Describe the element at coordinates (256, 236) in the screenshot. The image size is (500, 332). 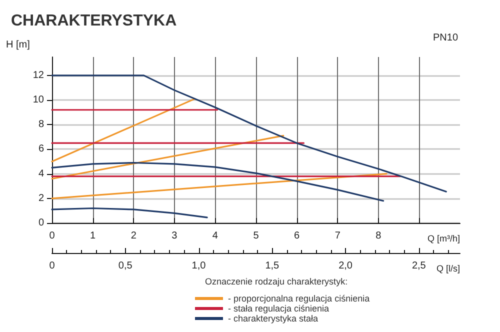
I see `x-tick-label: 5` at that location.